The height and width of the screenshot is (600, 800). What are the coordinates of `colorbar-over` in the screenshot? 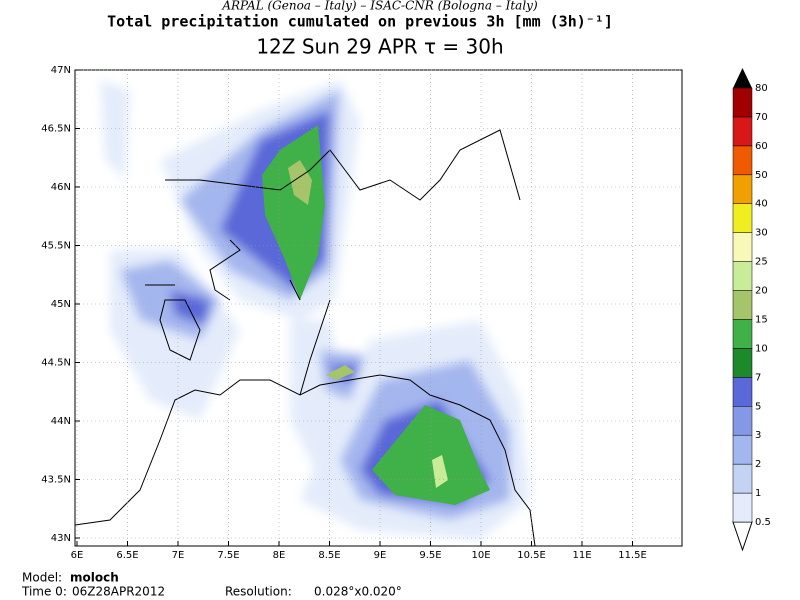 It's located at (742, 78).